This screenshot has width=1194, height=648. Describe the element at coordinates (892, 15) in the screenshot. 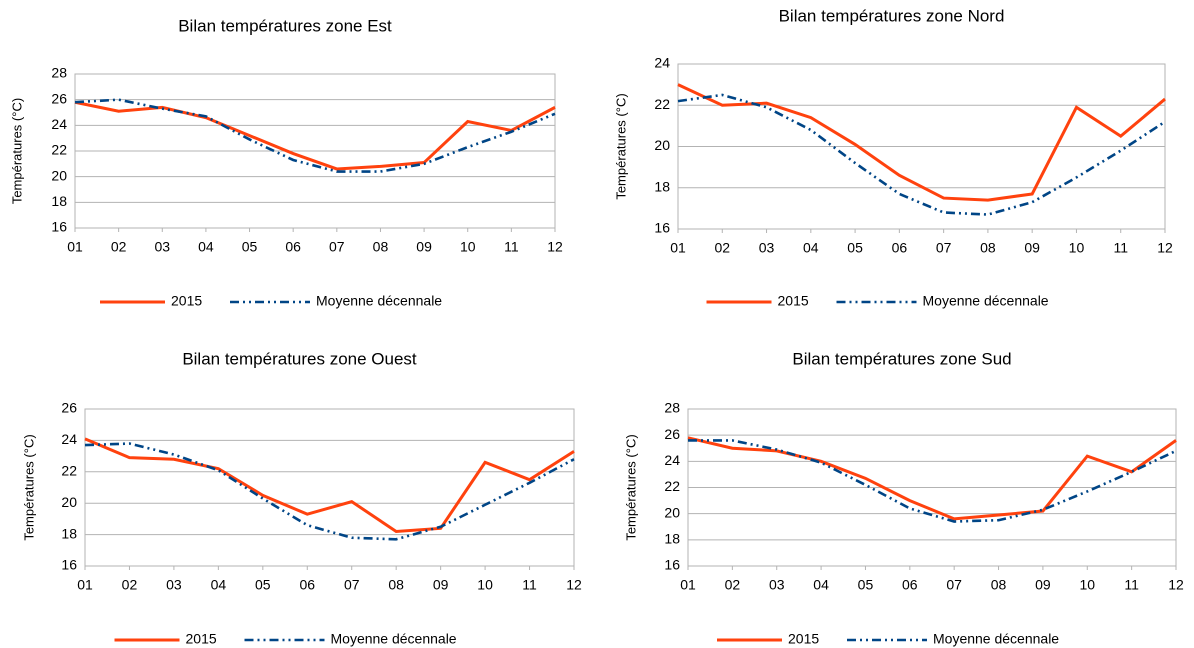

I see `chart-title: Bilan températures zone Nord` at that location.